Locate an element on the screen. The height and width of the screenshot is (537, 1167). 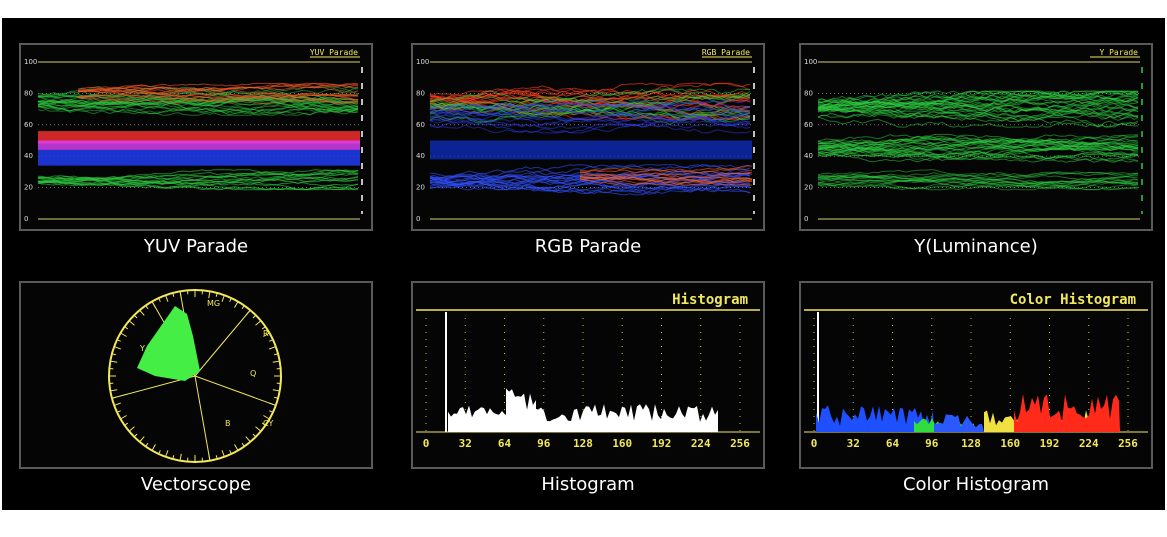
scale-label: 64 is located at coordinates (505, 443).